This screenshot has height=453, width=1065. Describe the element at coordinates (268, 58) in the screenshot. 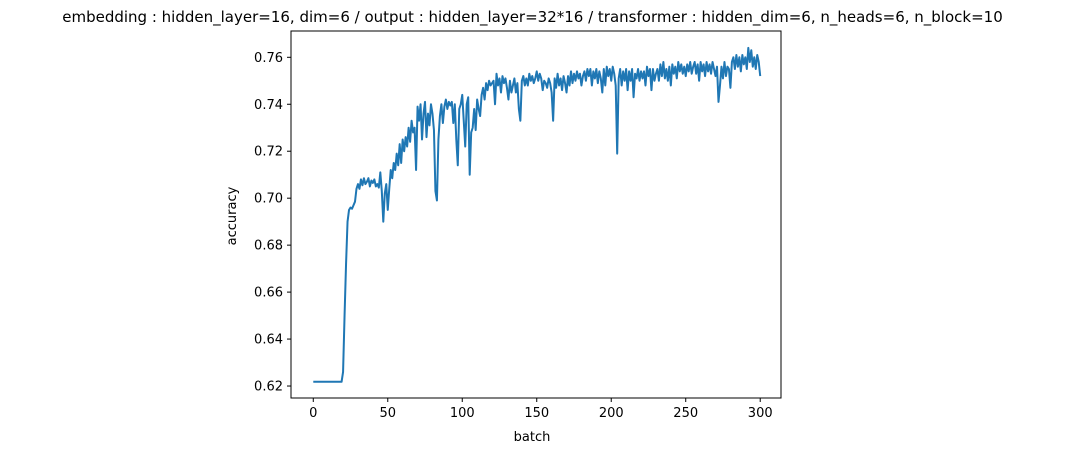

I see `y-tick-label: 0.76` at that location.